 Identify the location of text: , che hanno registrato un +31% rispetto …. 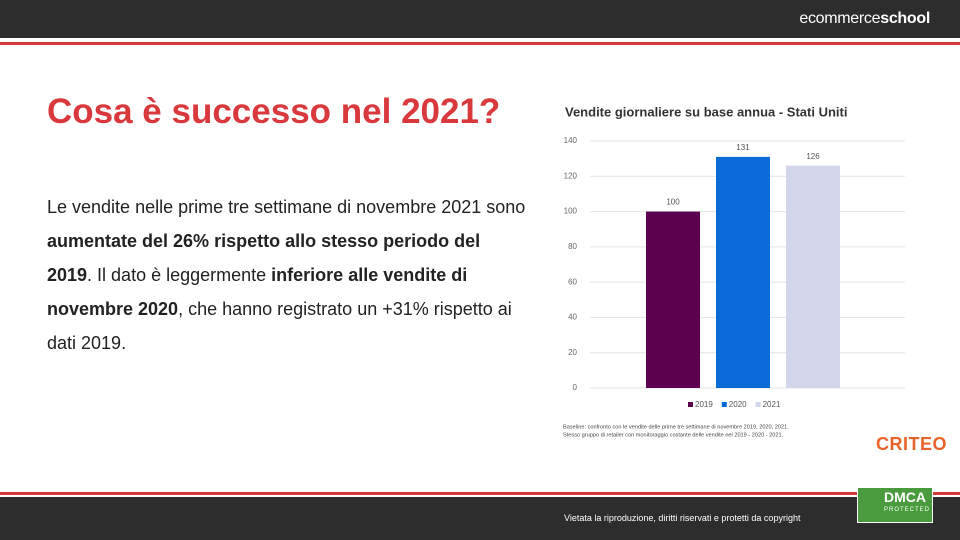
(279, 326).